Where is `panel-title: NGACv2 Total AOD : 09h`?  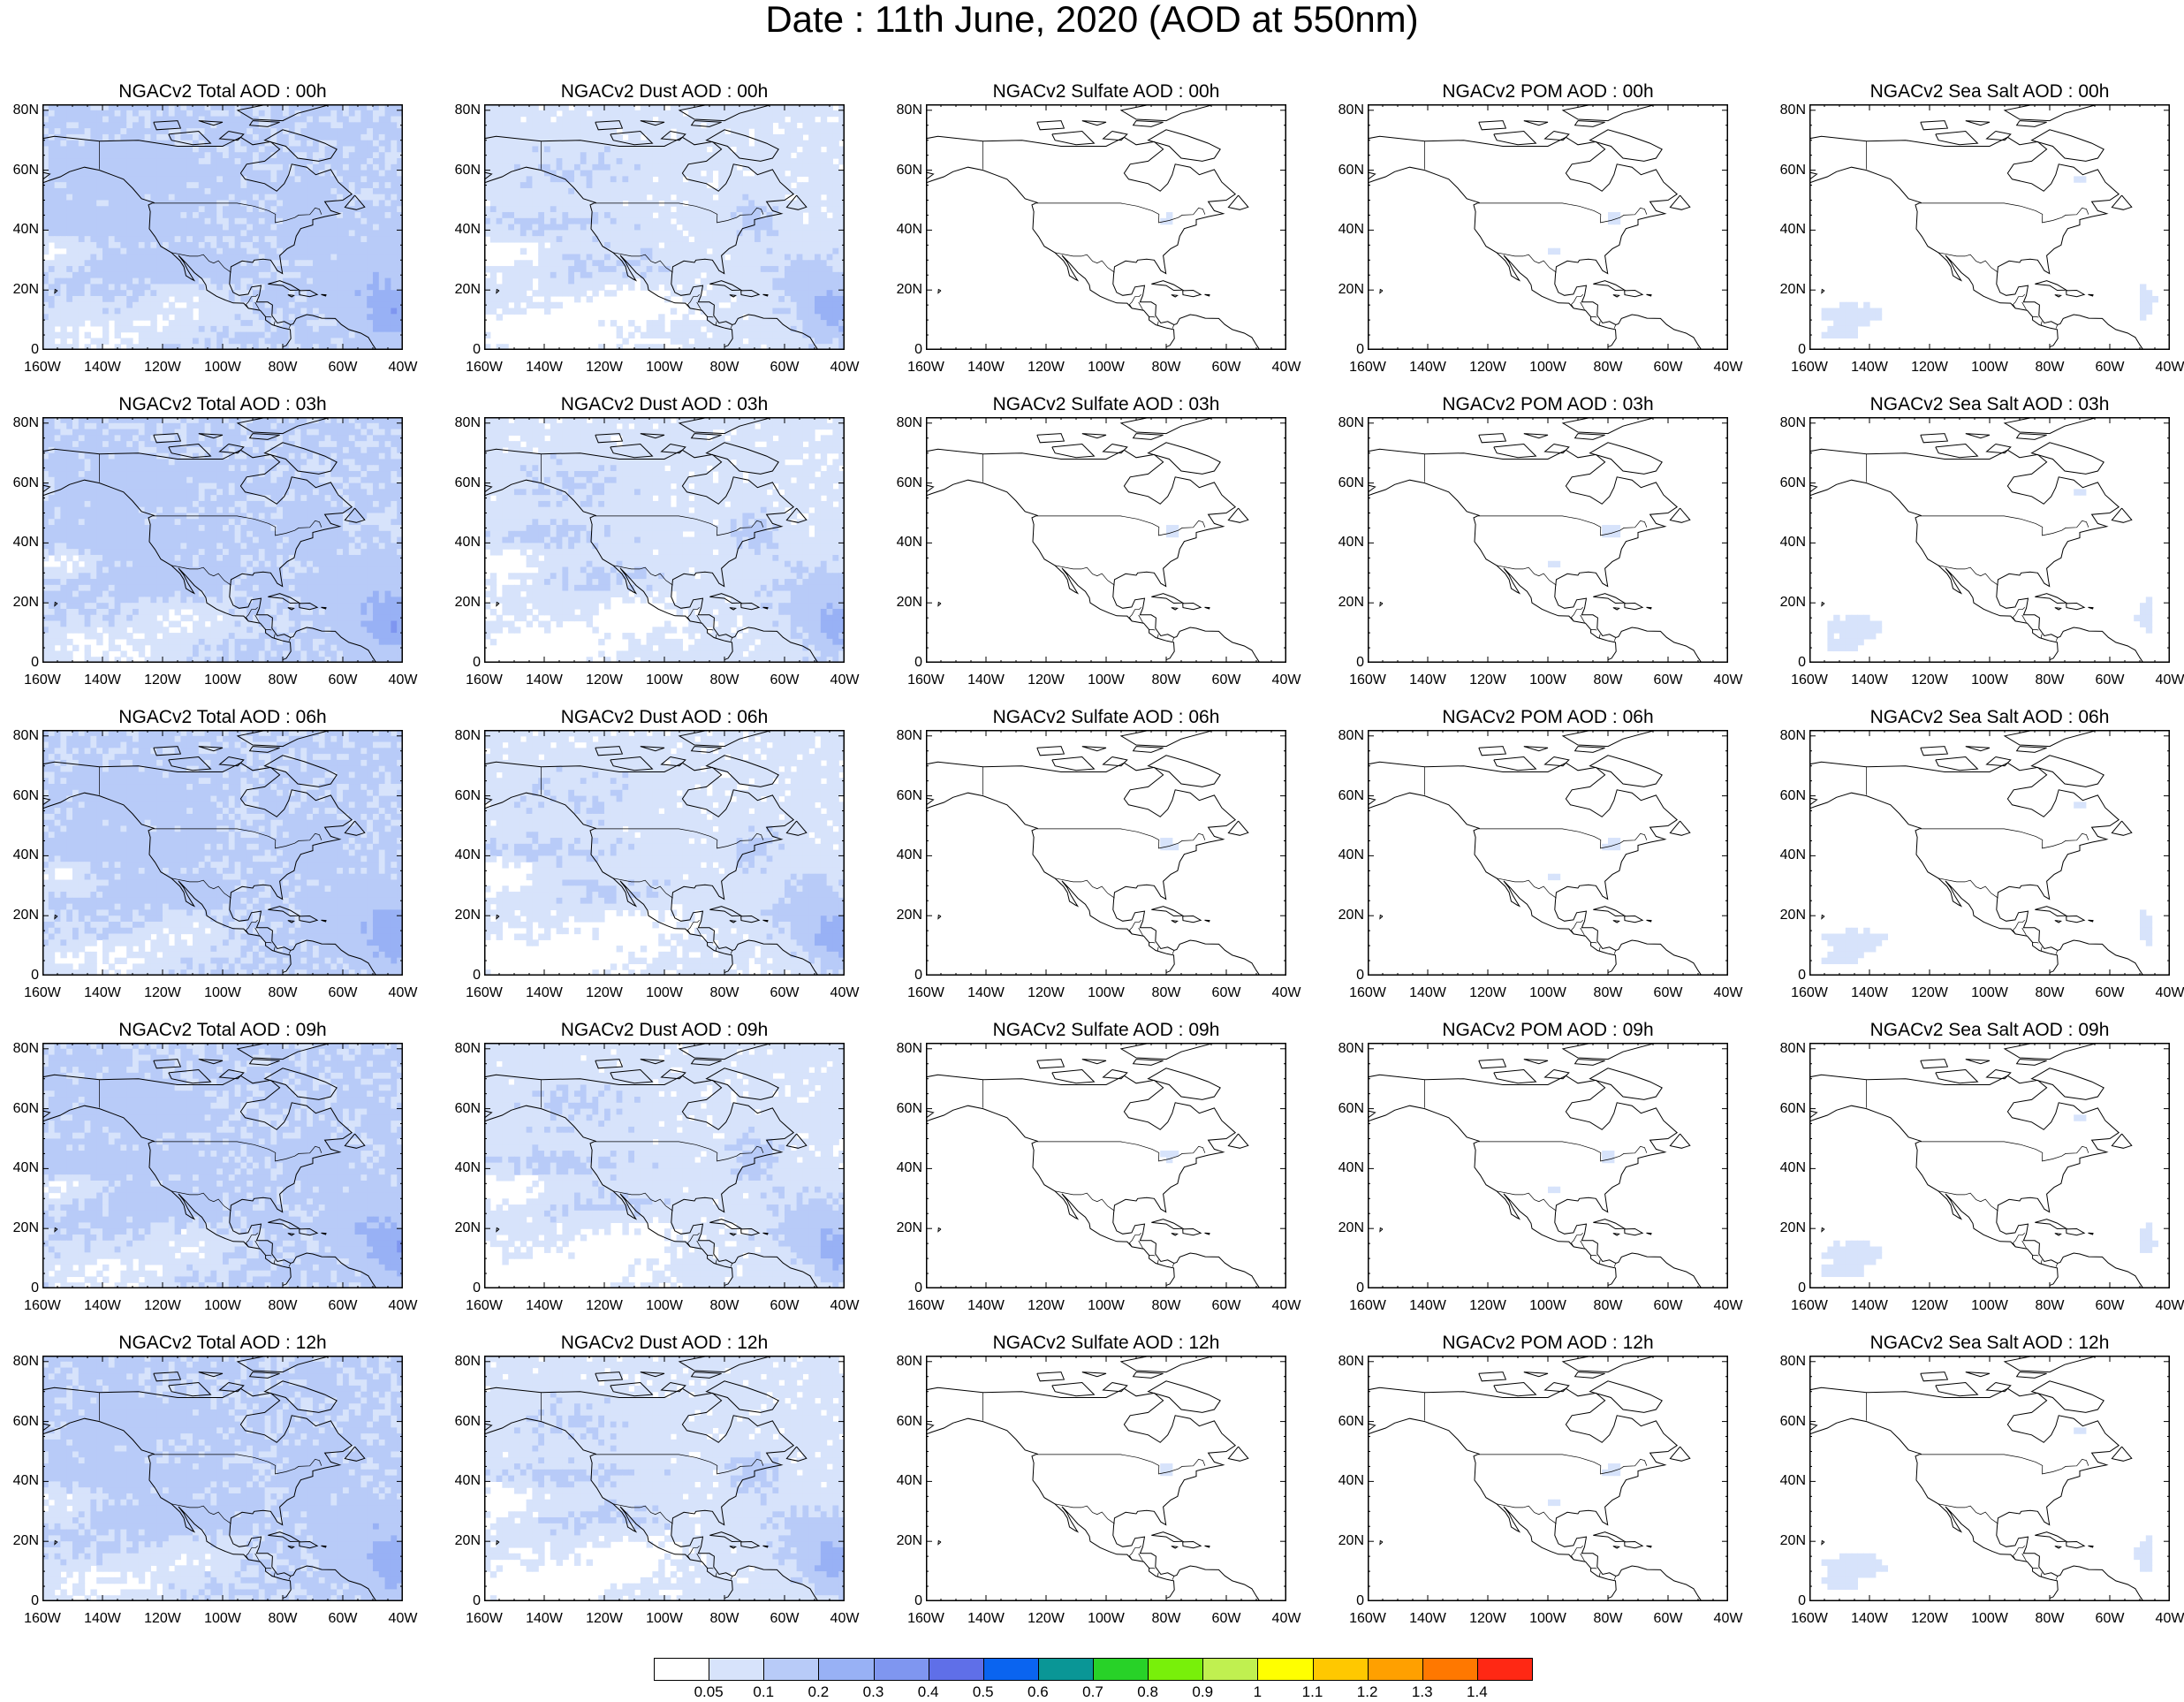 panel-title: NGACv2 Total AOD : 09h is located at coordinates (222, 1030).